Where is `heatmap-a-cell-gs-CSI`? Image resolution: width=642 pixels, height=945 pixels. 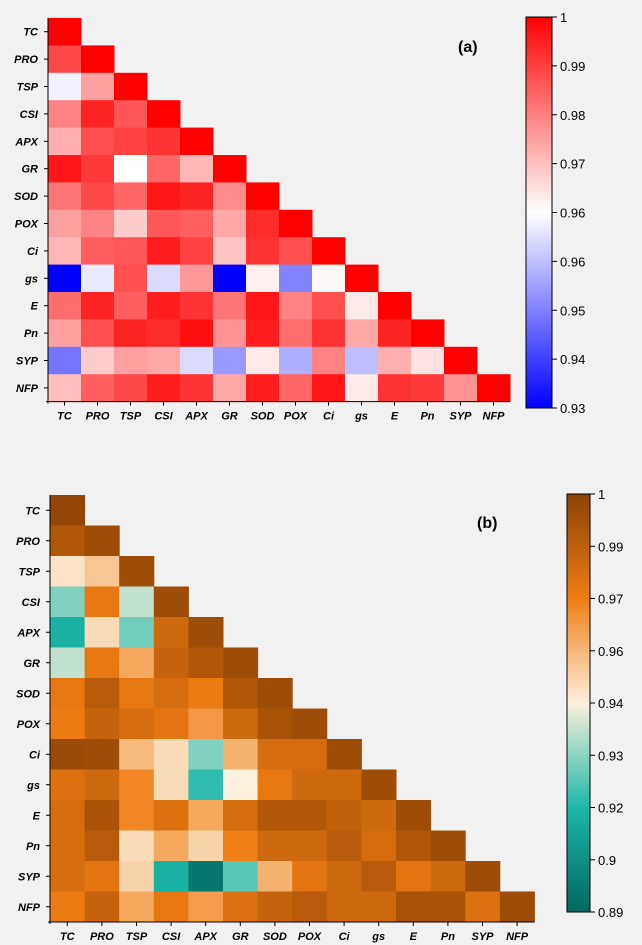
heatmap-a-cell-gs-CSI is located at coordinates (164, 278).